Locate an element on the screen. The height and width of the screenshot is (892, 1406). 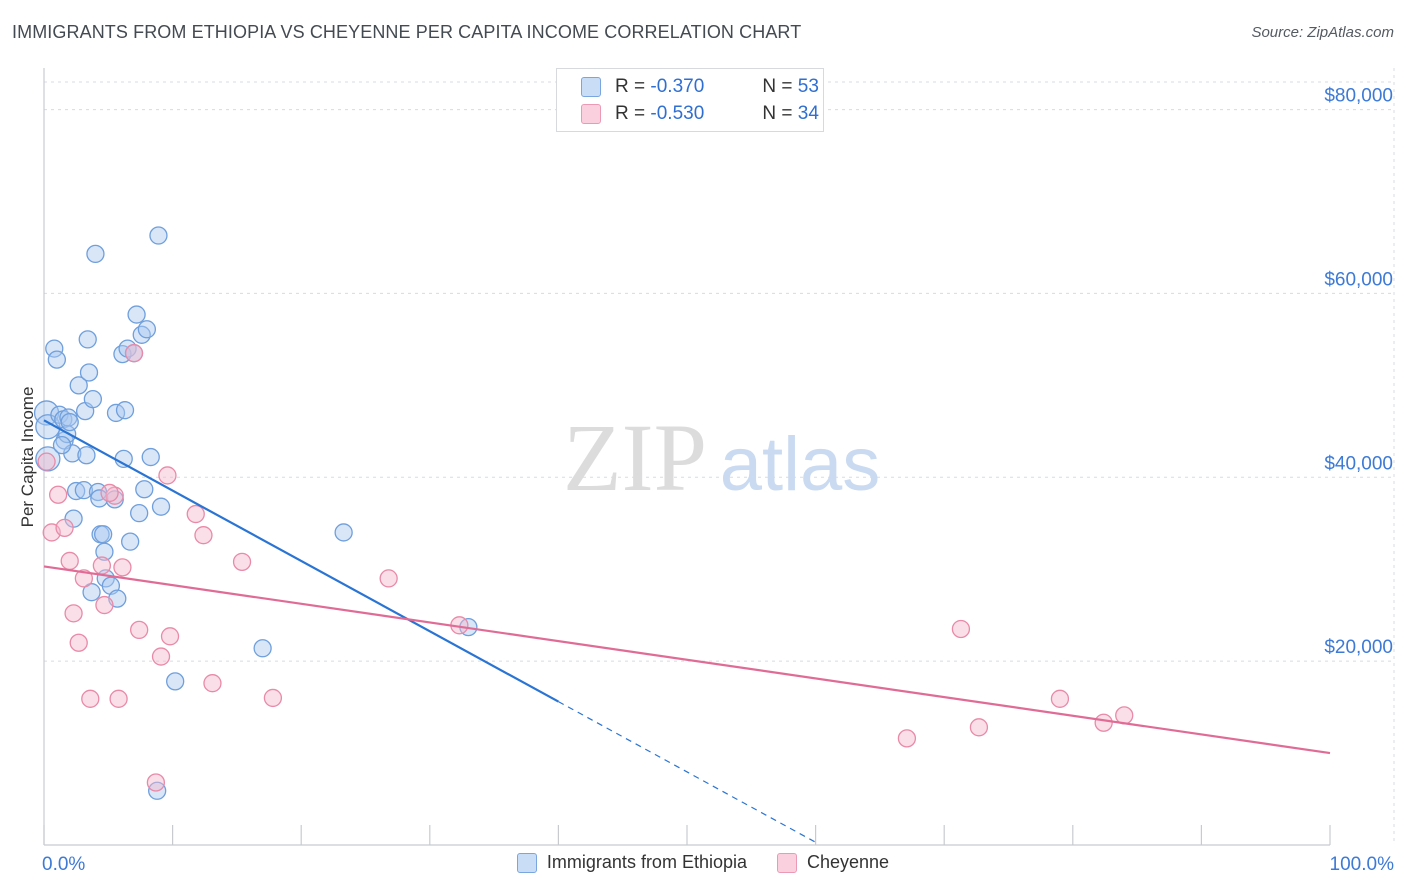
watermark-zip: ZIP is located at coordinates (635, 457).